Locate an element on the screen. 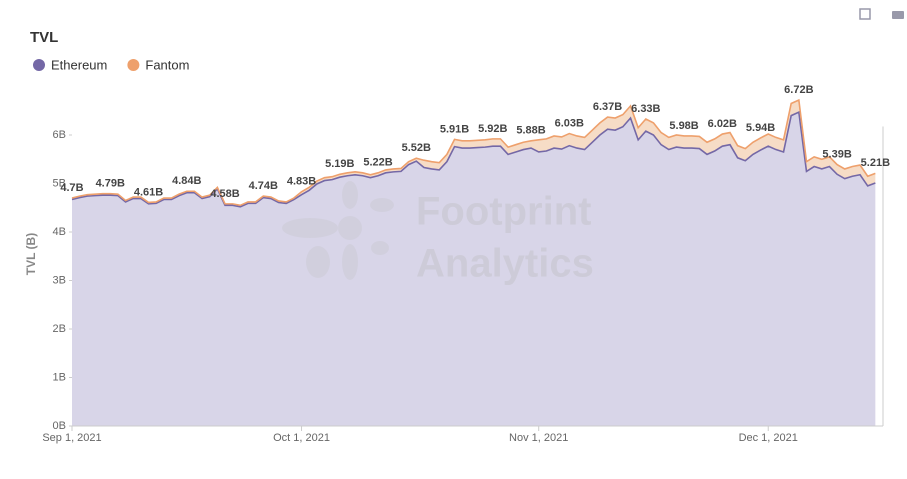  legend-label: Fantom is located at coordinates (167, 64).